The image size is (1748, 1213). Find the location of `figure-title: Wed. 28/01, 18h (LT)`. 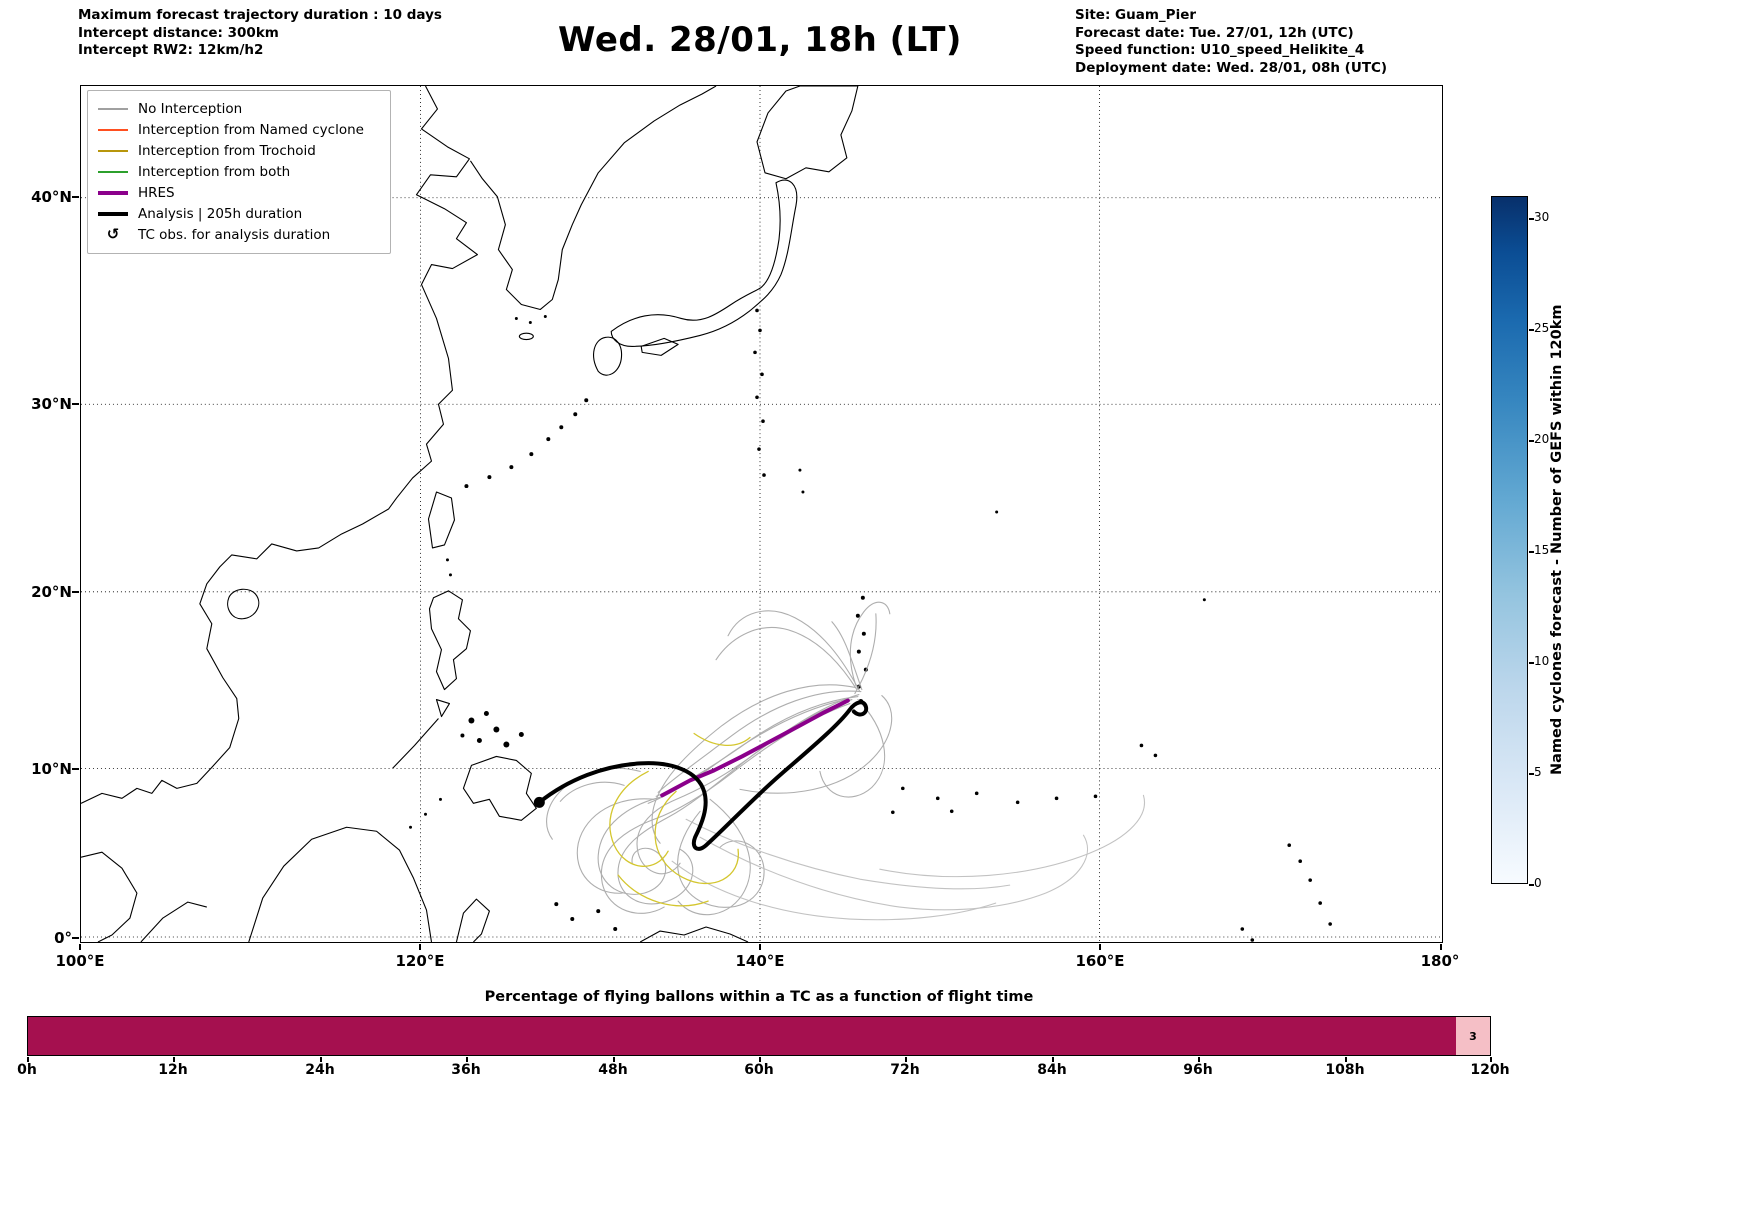

figure-title: Wed. 28/01, 18h (LT) is located at coordinates (760, 40).